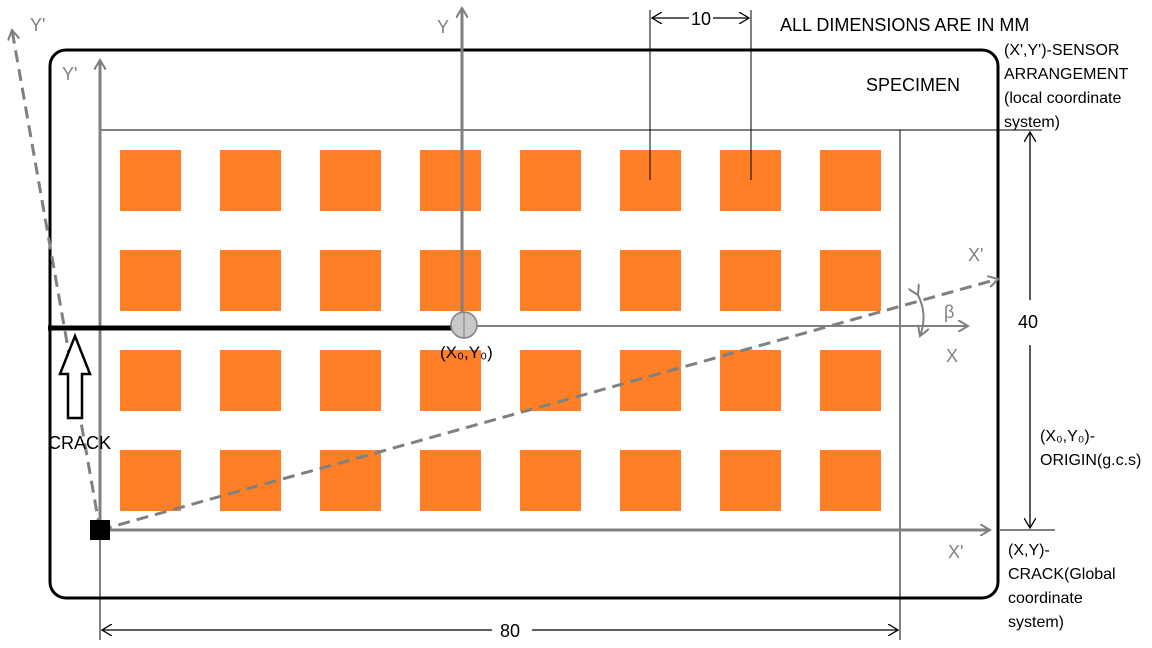 Image resolution: width=1152 pixels, height=648 pixels. I want to click on dimensions-note: ALL DIMENSIONS ARE IN MM, so click(904, 25).